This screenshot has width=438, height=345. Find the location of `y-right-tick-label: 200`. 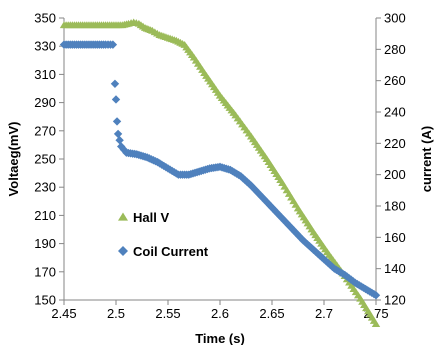

y-right-tick-label: 200 is located at coordinates (395, 174).